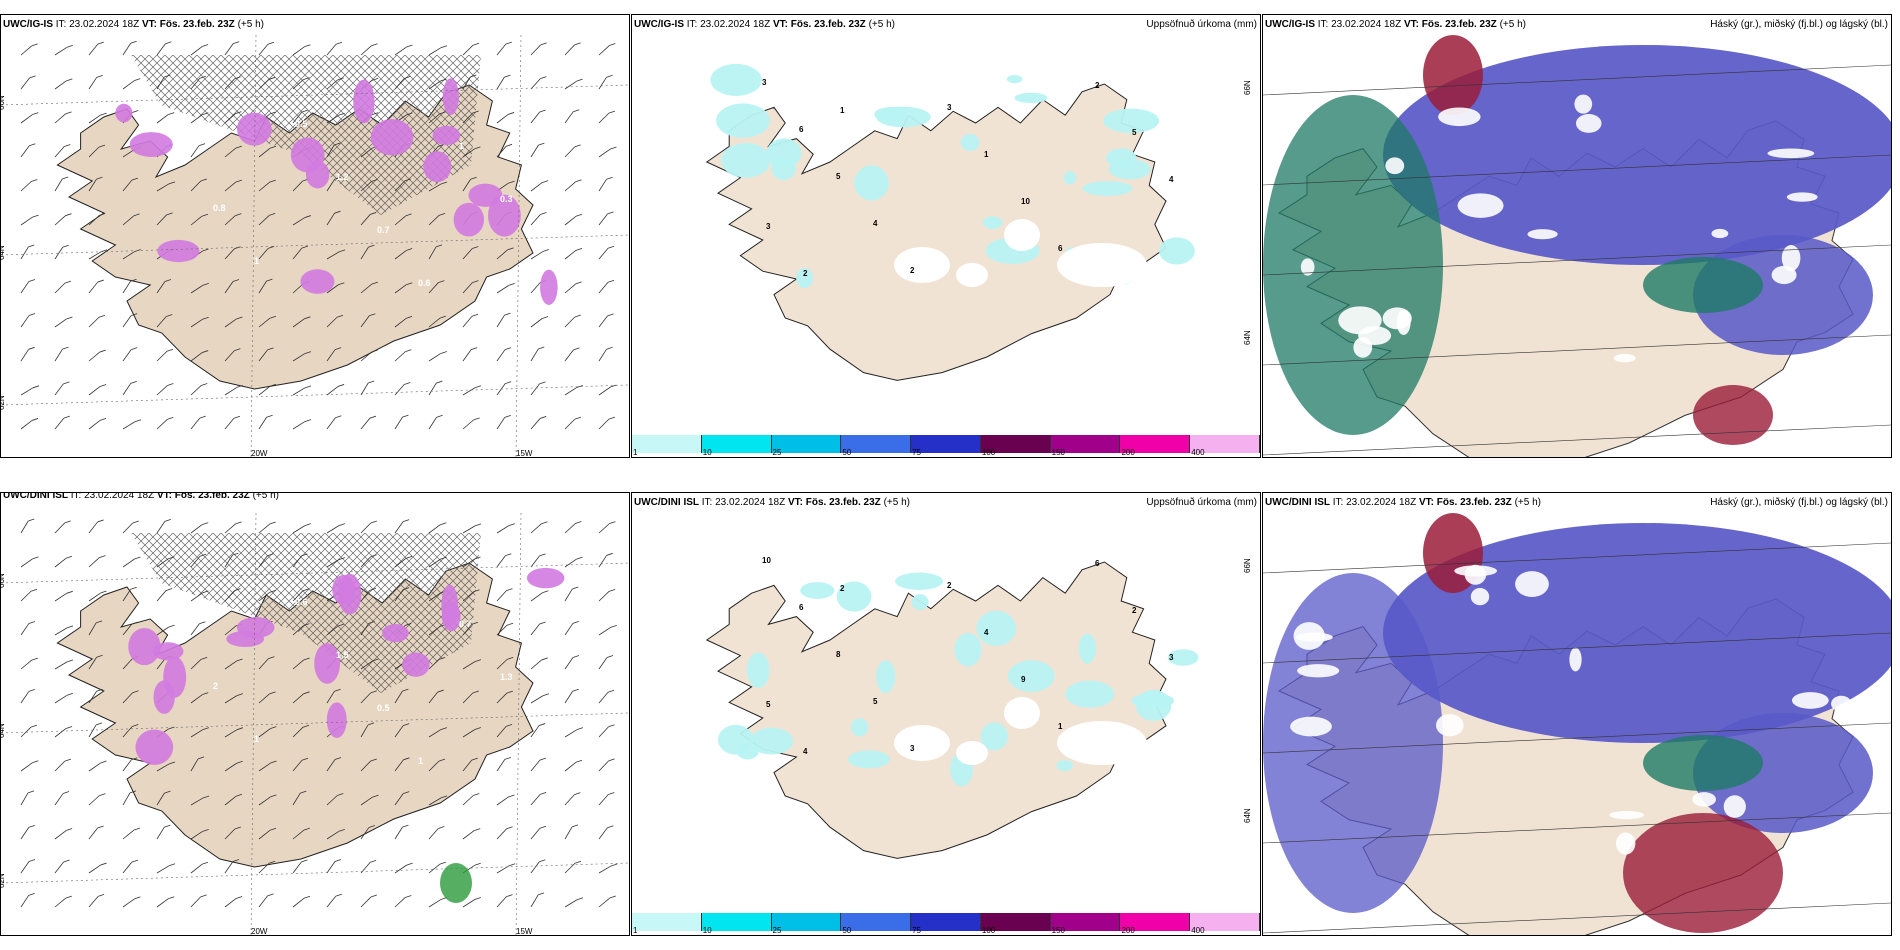 The height and width of the screenshot is (950, 1900). I want to click on longitude-label: 20W, so click(259, 453).